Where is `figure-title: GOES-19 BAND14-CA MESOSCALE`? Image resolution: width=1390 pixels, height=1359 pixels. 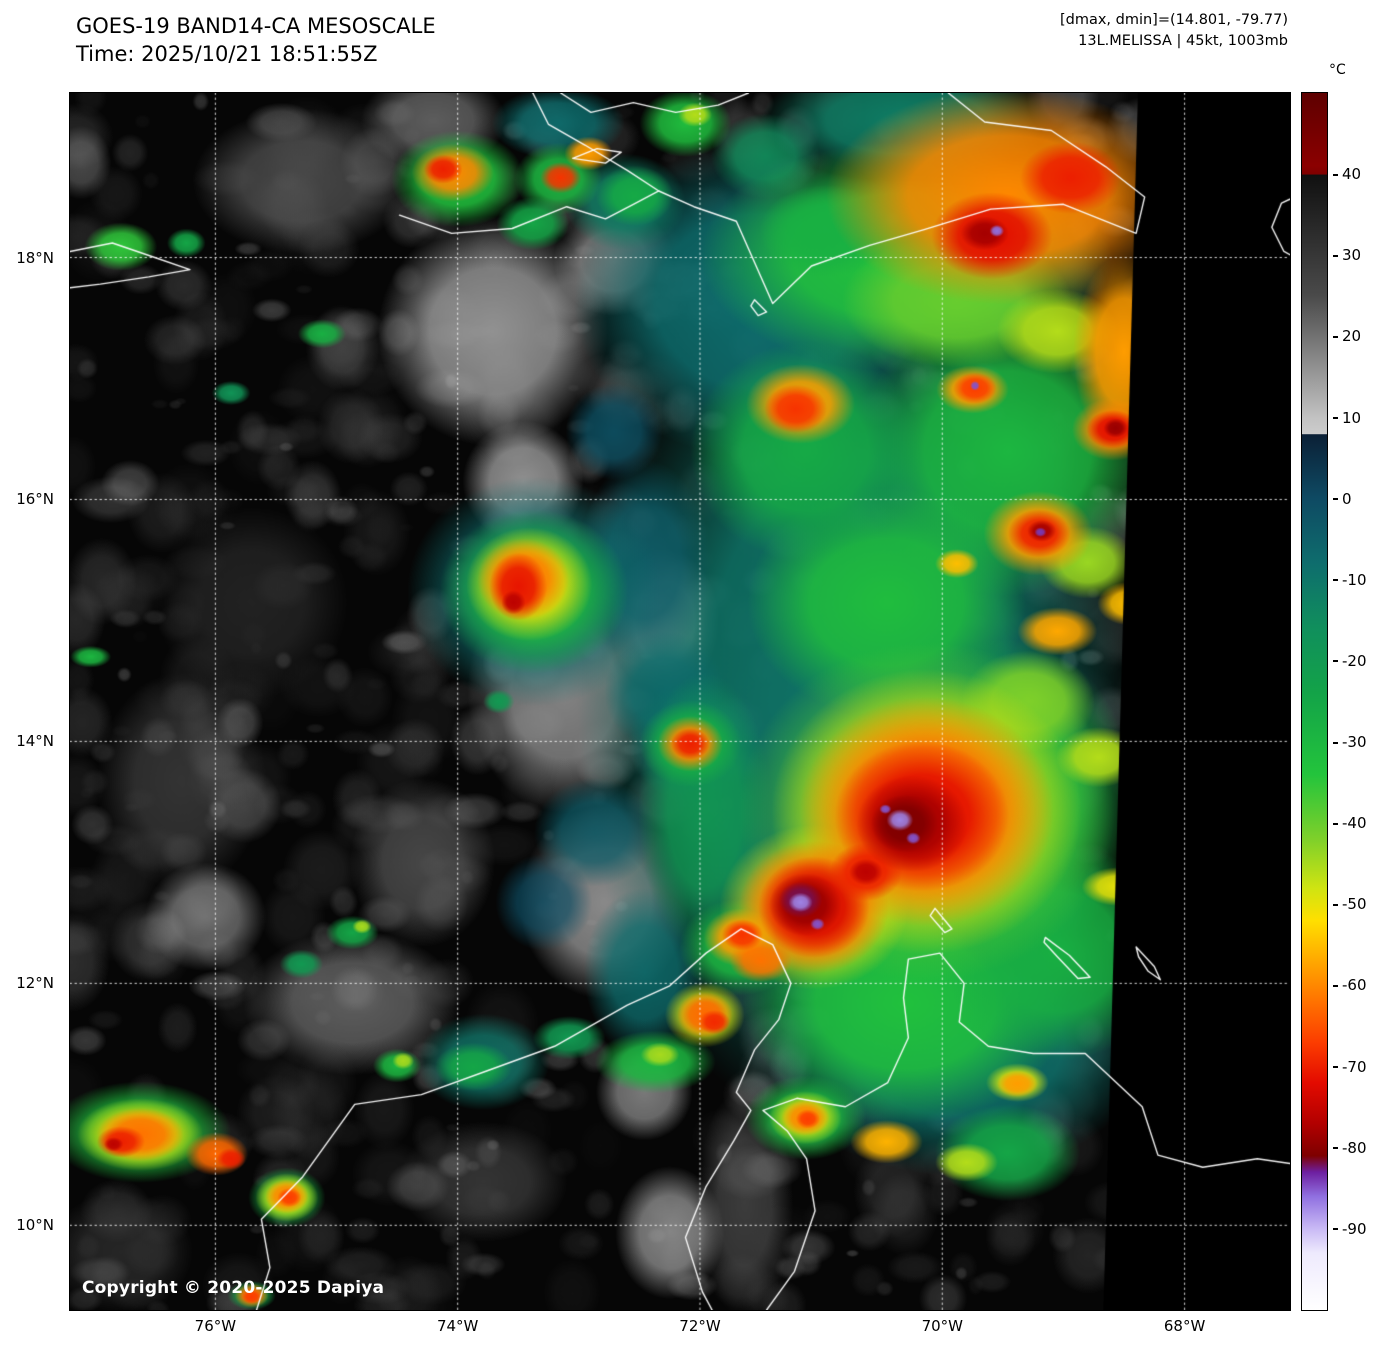 figure-title: GOES-19 BAND14-CA MESOSCALE is located at coordinates (256, 26).